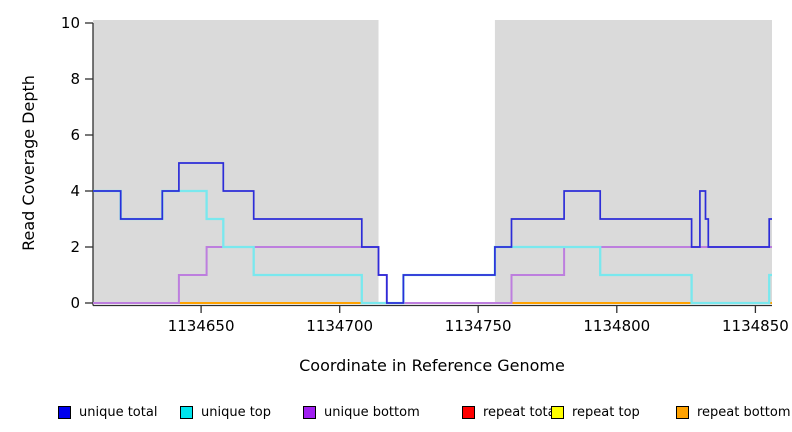 The height and width of the screenshot is (432, 792). I want to click on legend-swatch-repeat-total, so click(468, 412).